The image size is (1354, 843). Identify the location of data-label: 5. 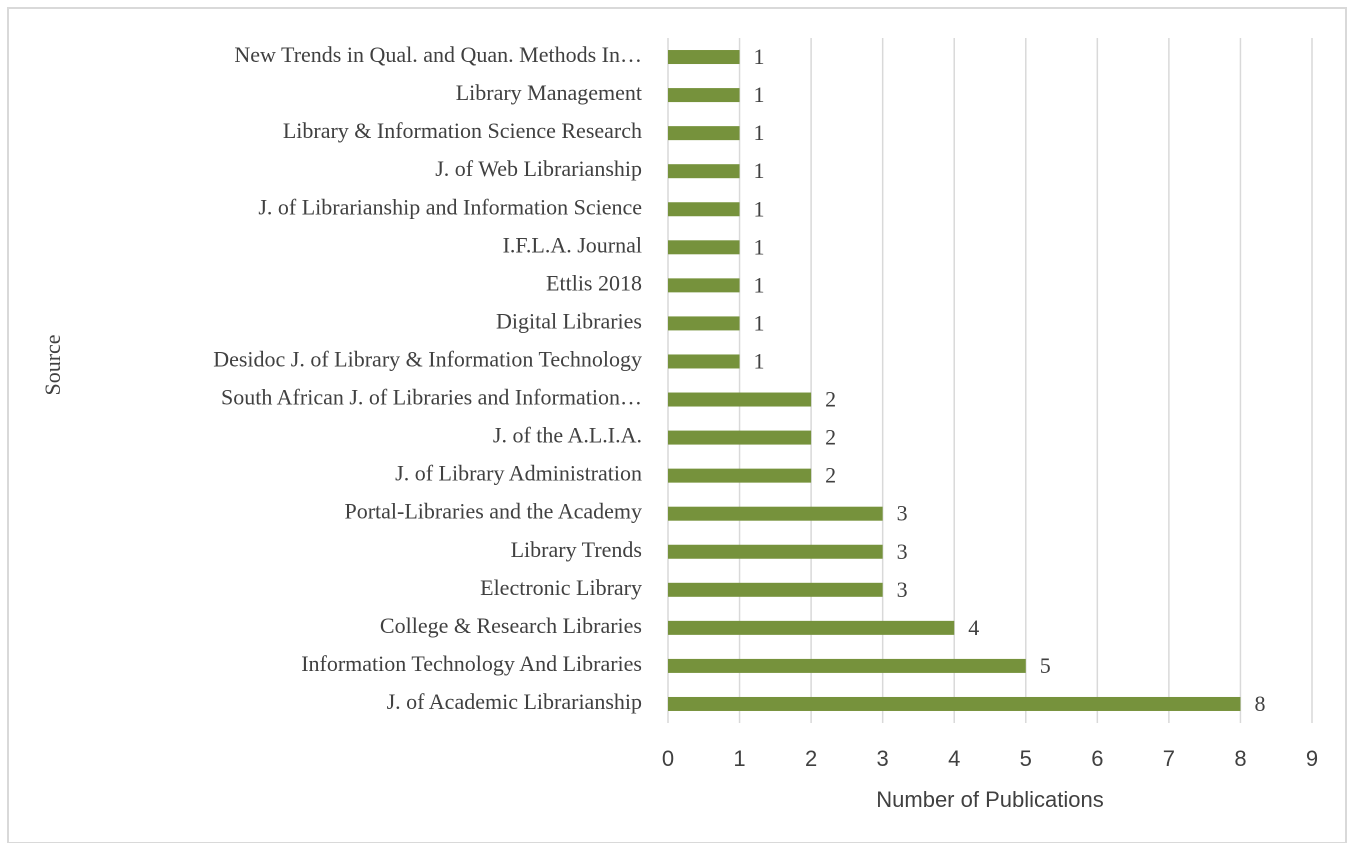
(1045, 665).